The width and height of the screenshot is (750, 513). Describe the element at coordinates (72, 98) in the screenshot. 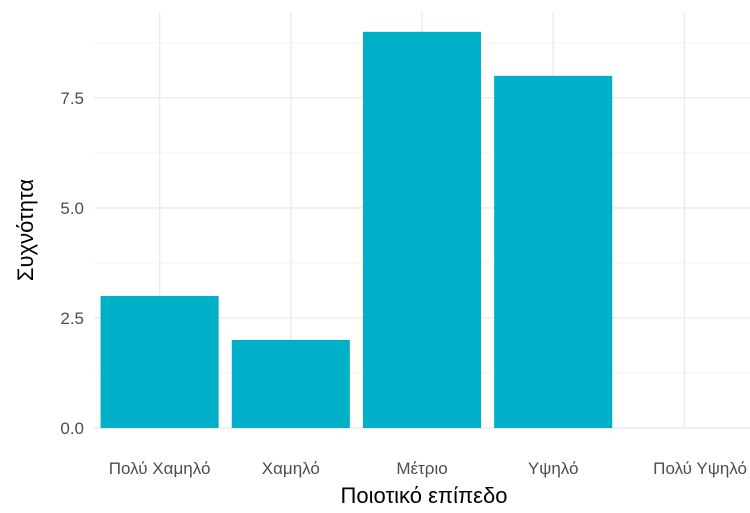

I see `y-tick-label: 7.5` at that location.